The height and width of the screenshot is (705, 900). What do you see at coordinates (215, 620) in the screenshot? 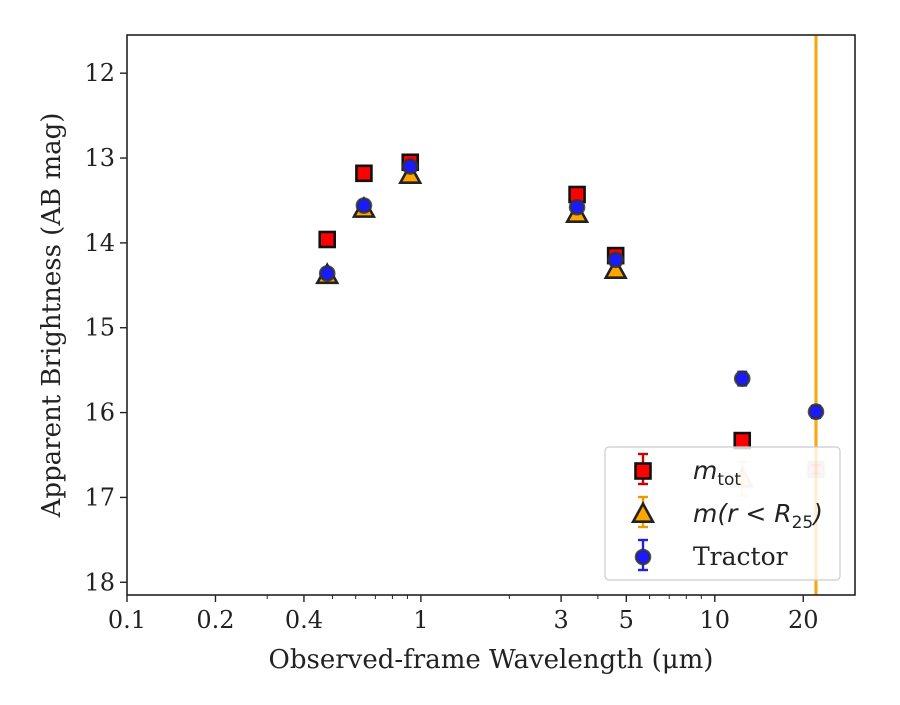
I see `x-tick-label: 0.2` at bounding box center [215, 620].